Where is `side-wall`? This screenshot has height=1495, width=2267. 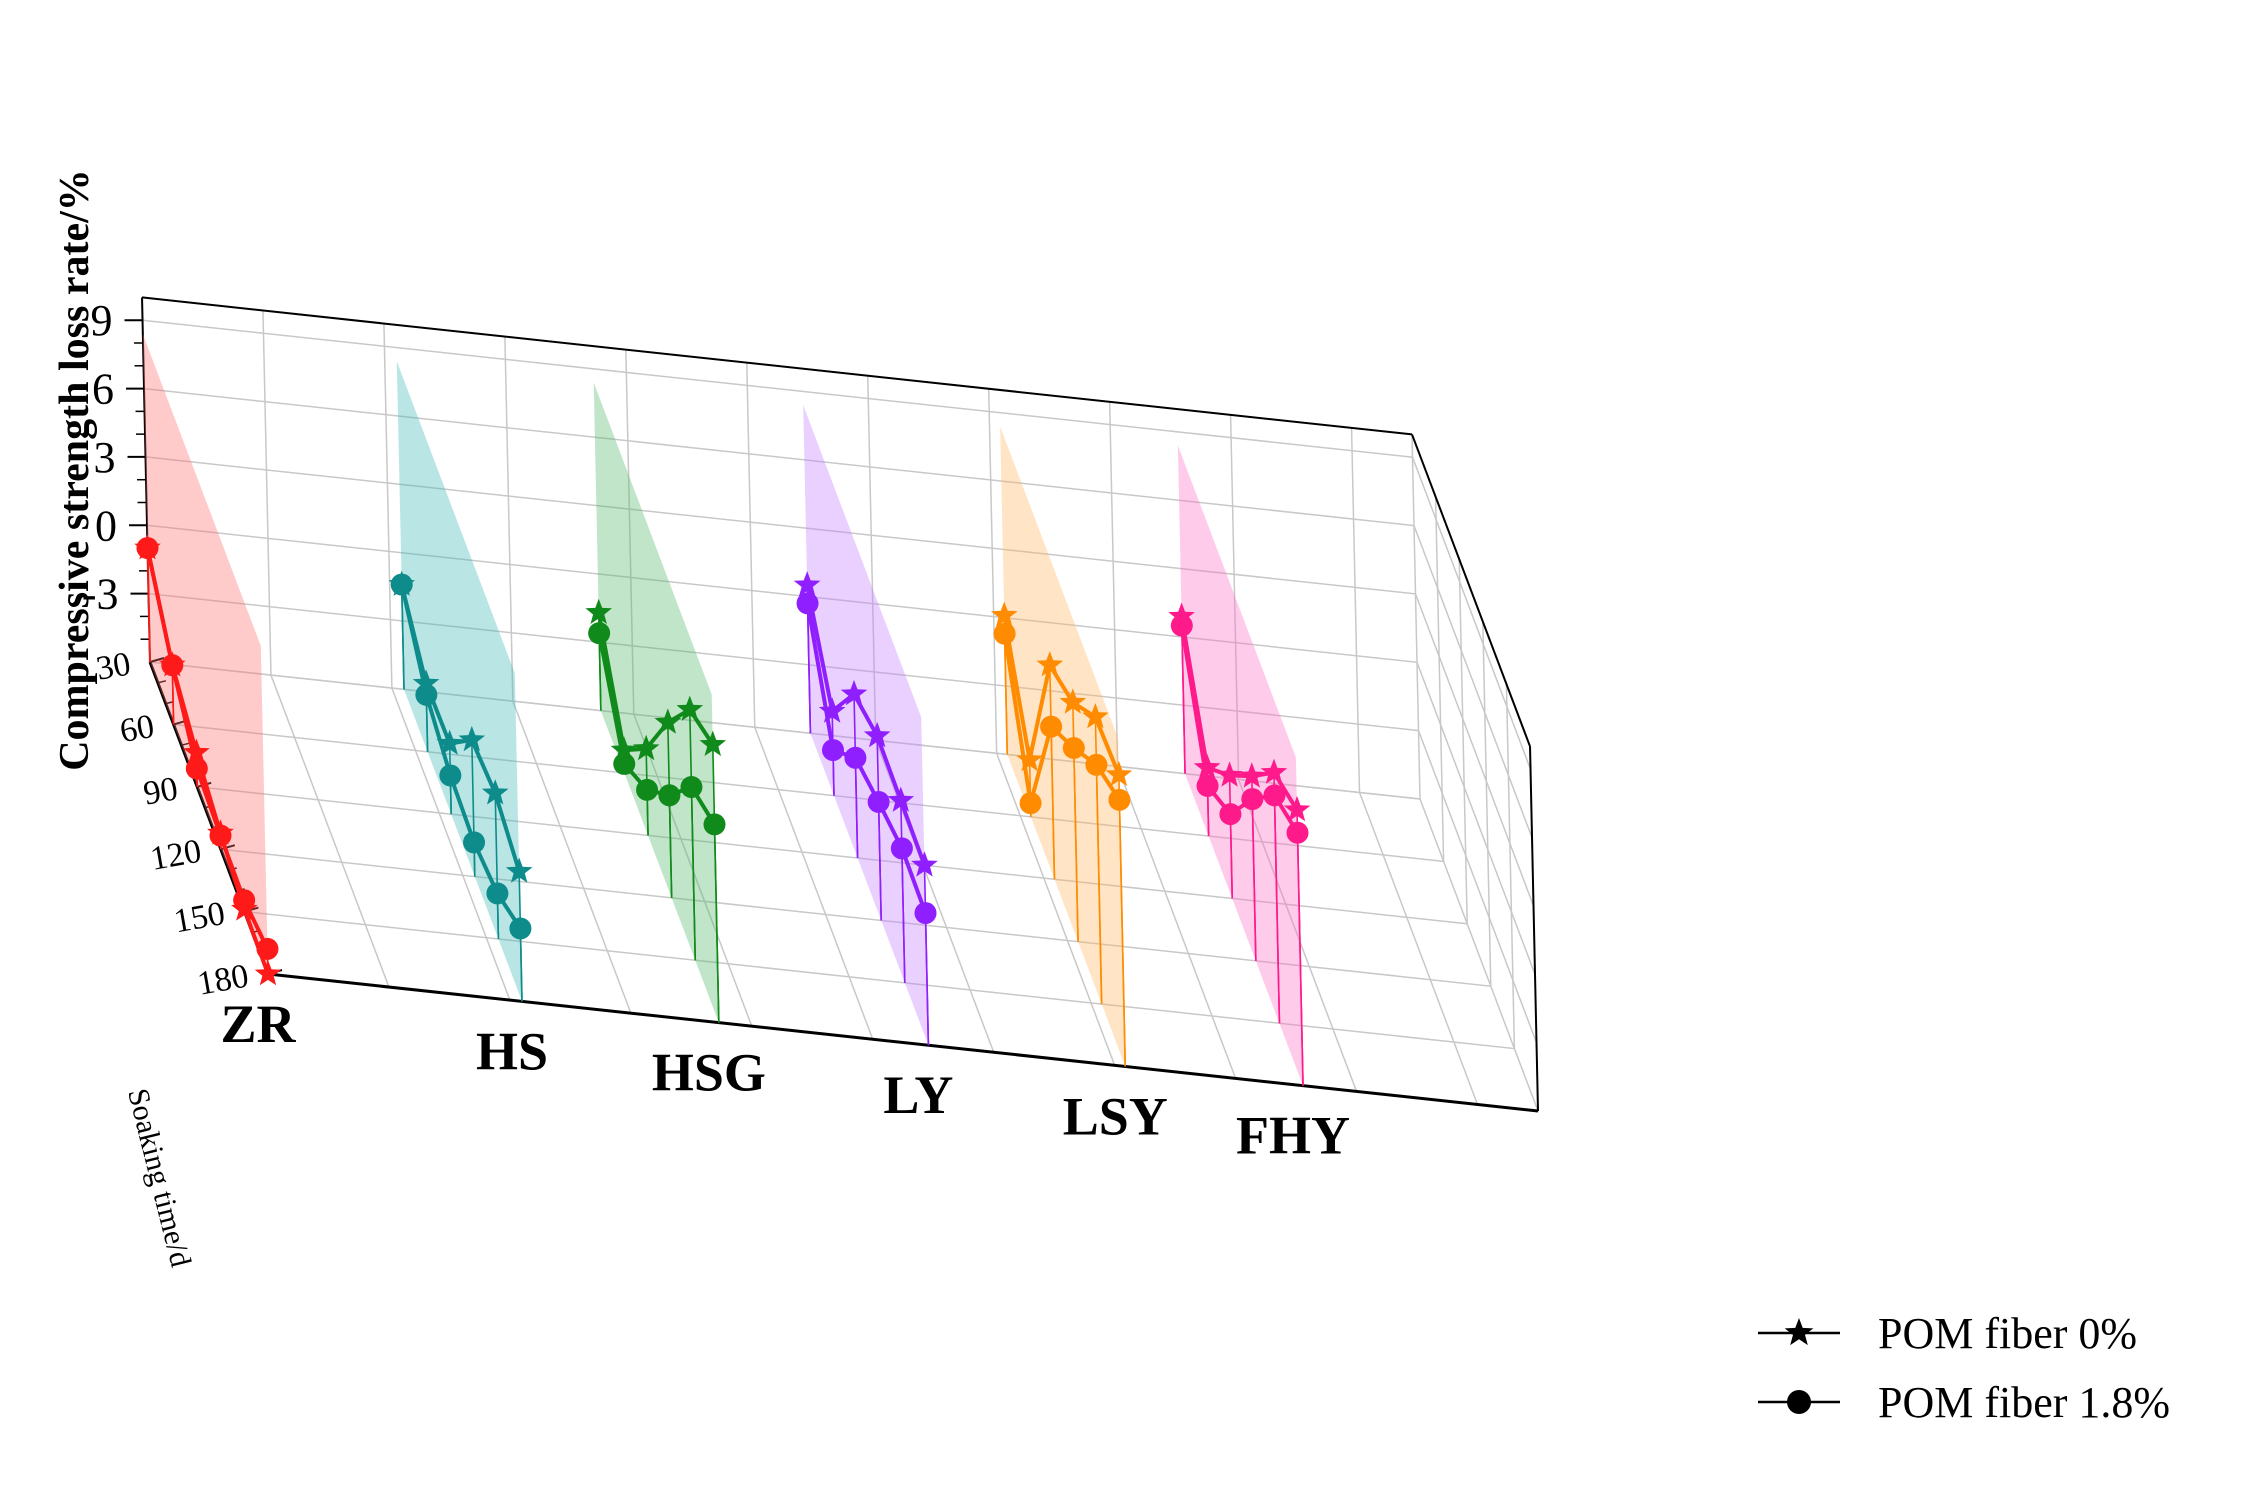 side-wall is located at coordinates (1475, 772).